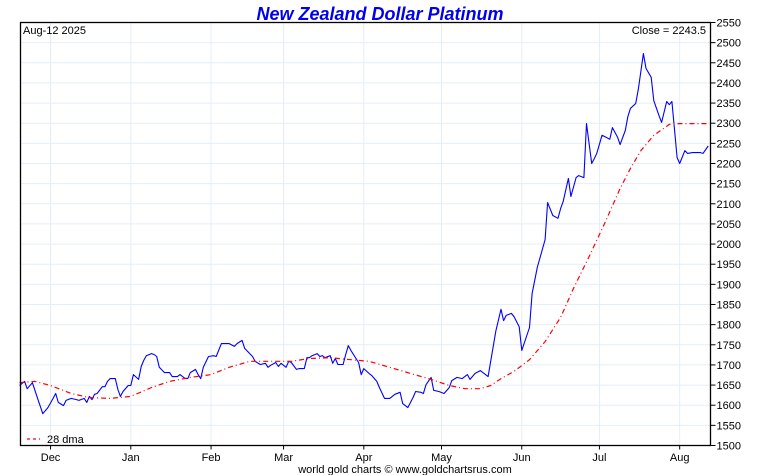 Image resolution: width=760 pixels, height=475 pixels. Describe the element at coordinates (729, 245) in the screenshot. I see `y-tick-label: 2000` at that location.